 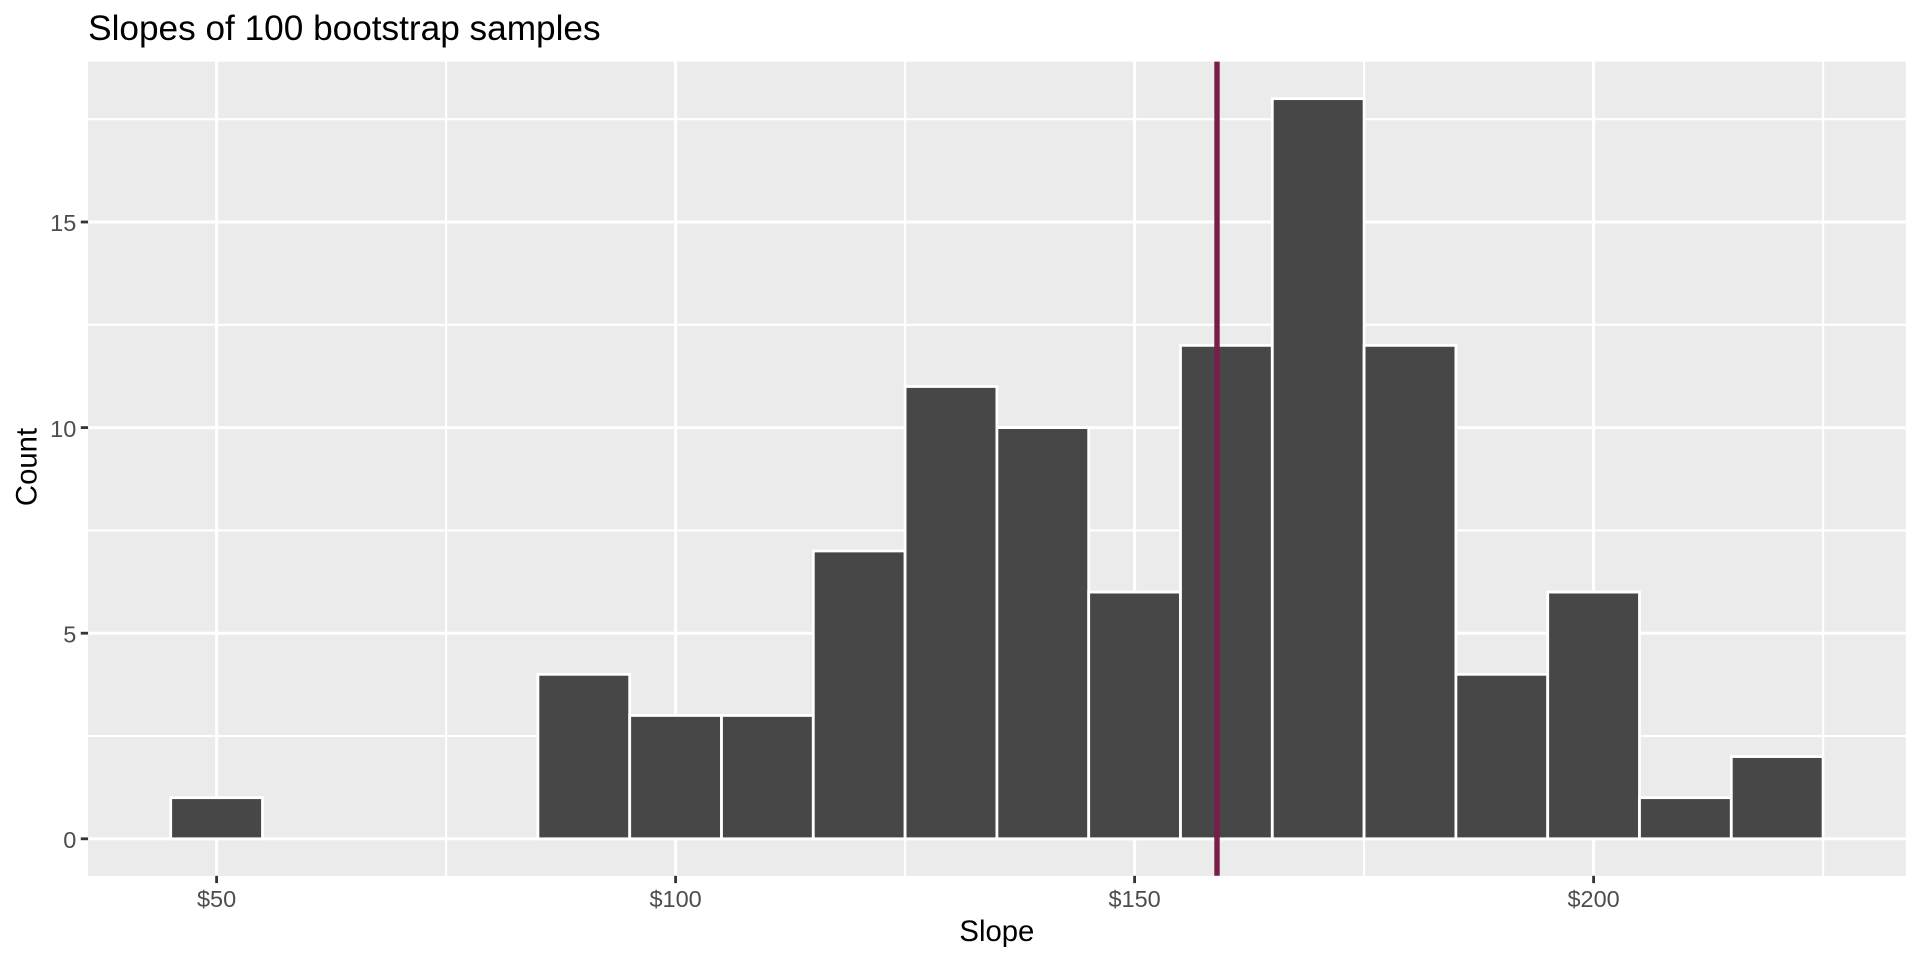 What do you see at coordinates (675, 899) in the screenshot?
I see `svg-text: $100` at bounding box center [675, 899].